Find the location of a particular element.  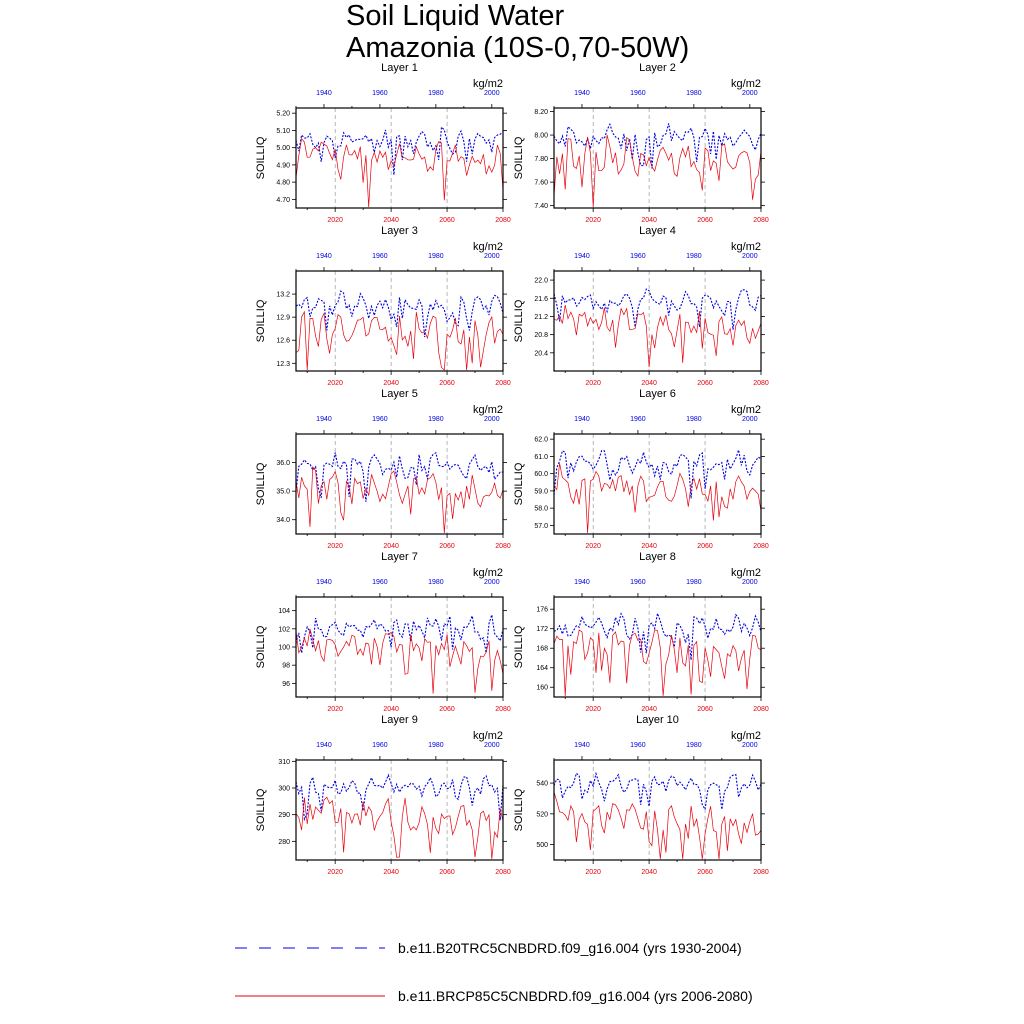

y-tick-label: 7.80 is located at coordinates (541, 159).